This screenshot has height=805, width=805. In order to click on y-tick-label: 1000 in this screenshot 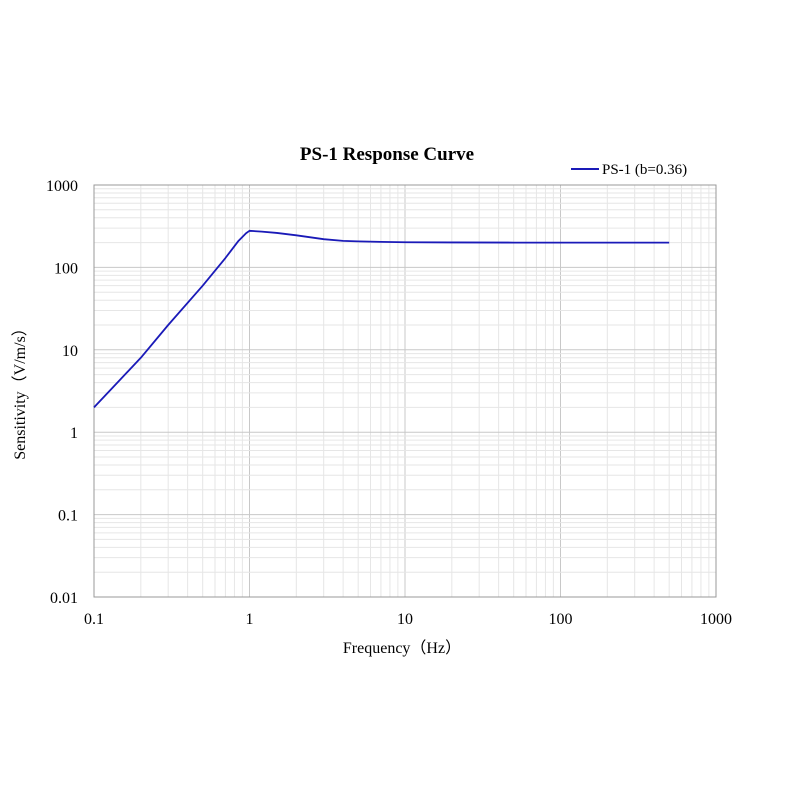, I will do `click(62, 186)`.